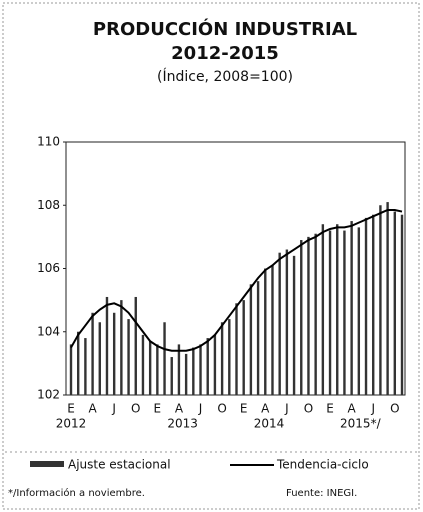 The width and height of the screenshot is (423, 512). Describe the element at coordinates (119, 465) in the screenshot. I see `legend-label: Ajuste estacional` at that location.